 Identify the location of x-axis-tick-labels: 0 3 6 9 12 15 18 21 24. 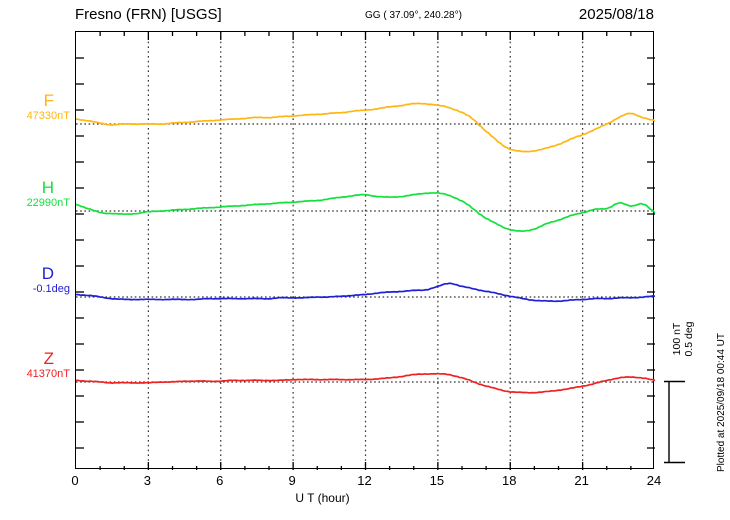
(365, 481).